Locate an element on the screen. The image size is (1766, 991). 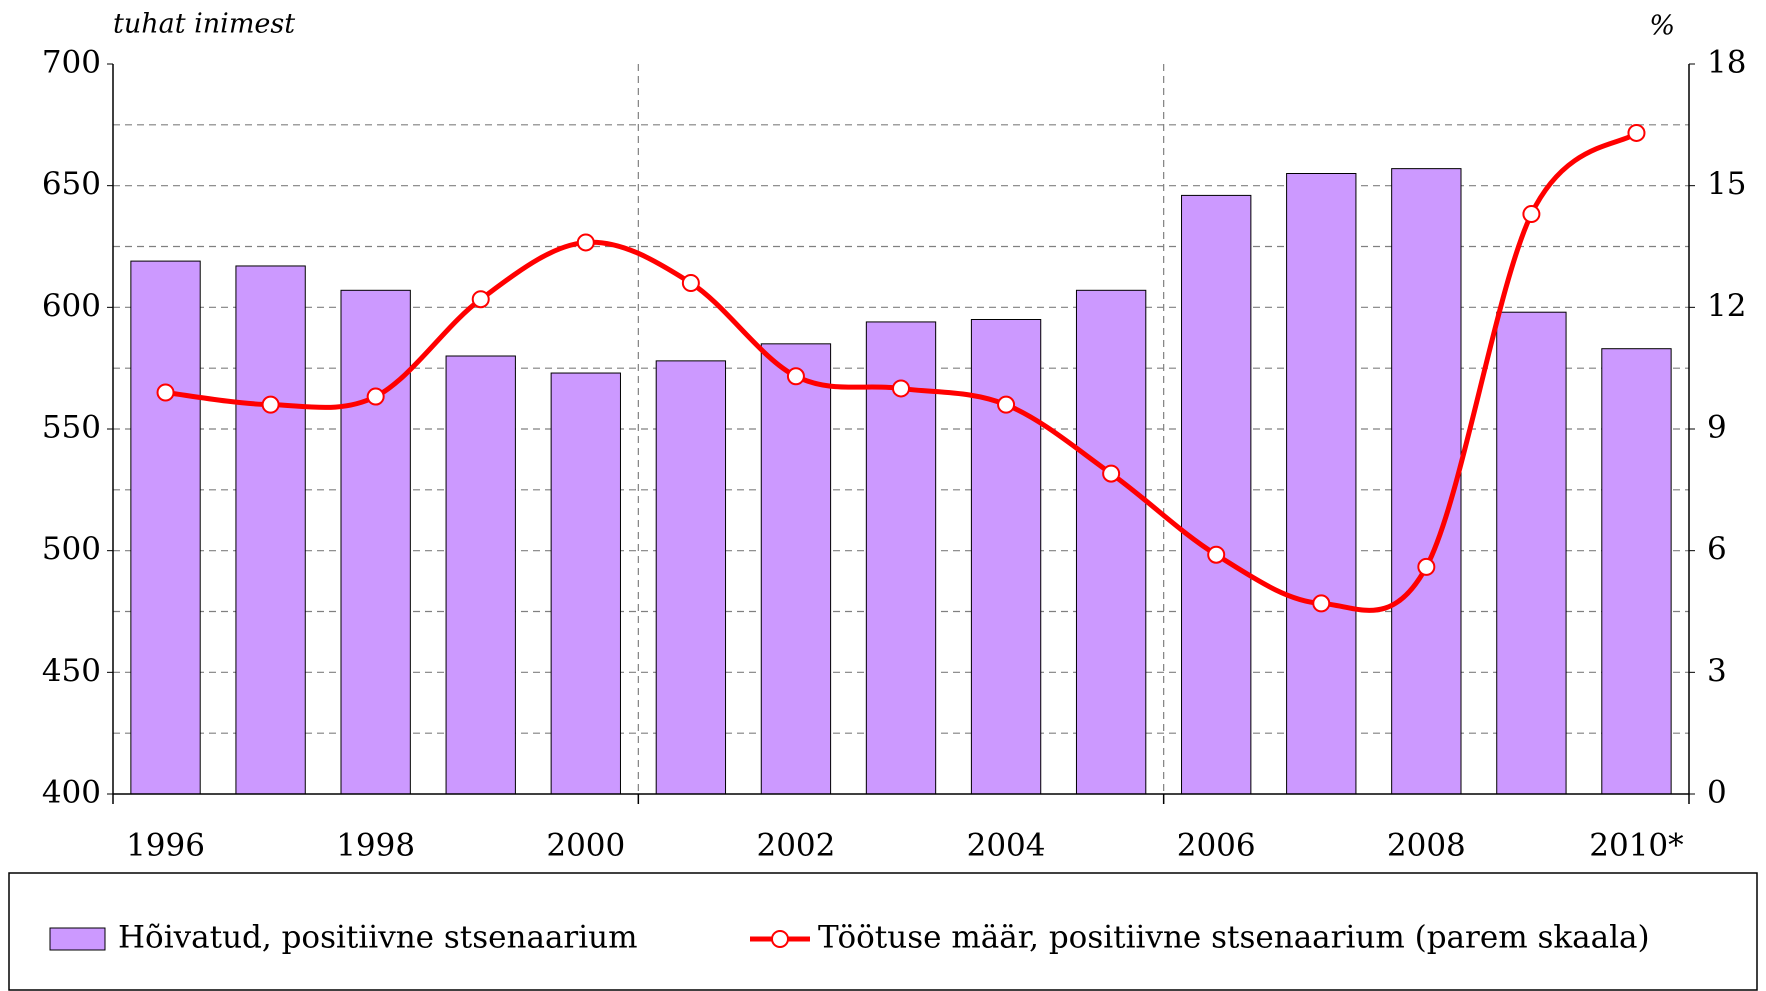
x-tick-label: 1998 is located at coordinates (375, 846).